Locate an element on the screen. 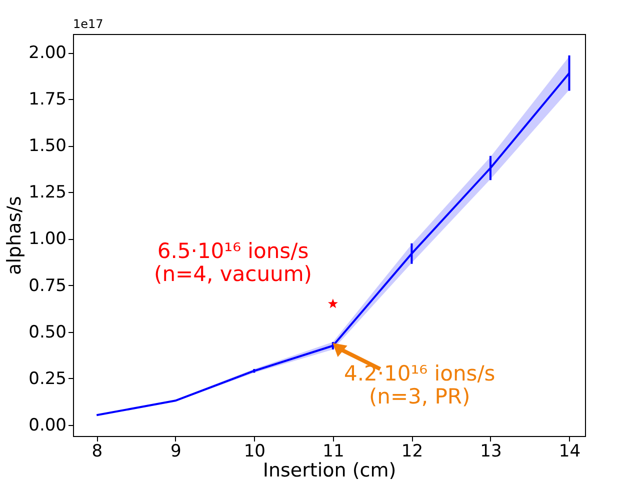 Image resolution: width=629 pixels, height=486 pixels. annotation: 4.2·10¹⁶ ions/s (n=3, PR) is located at coordinates (420, 385).